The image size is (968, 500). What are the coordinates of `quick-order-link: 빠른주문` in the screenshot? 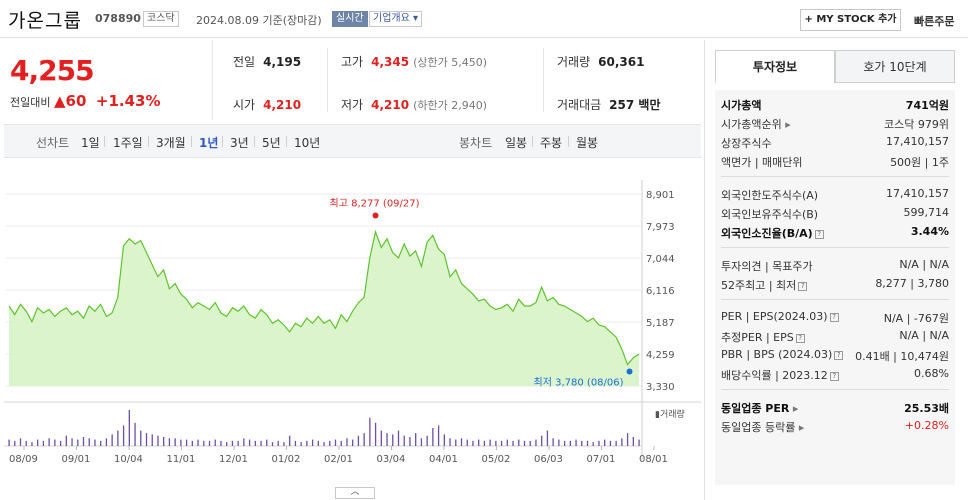 It's located at (934, 21).